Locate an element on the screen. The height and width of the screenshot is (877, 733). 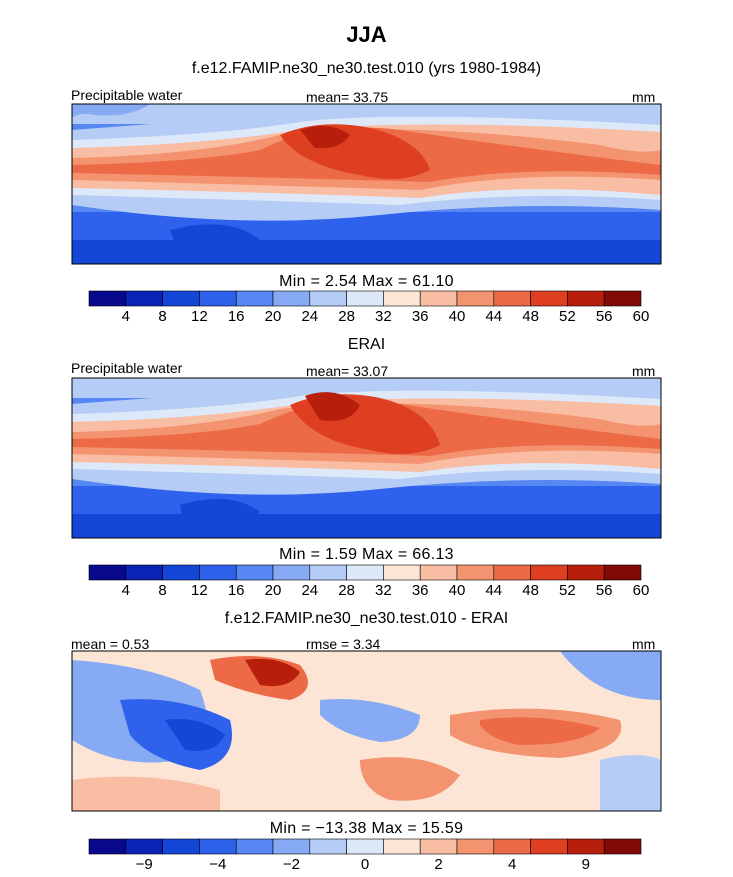
panel-3-frame is located at coordinates (366, 731).